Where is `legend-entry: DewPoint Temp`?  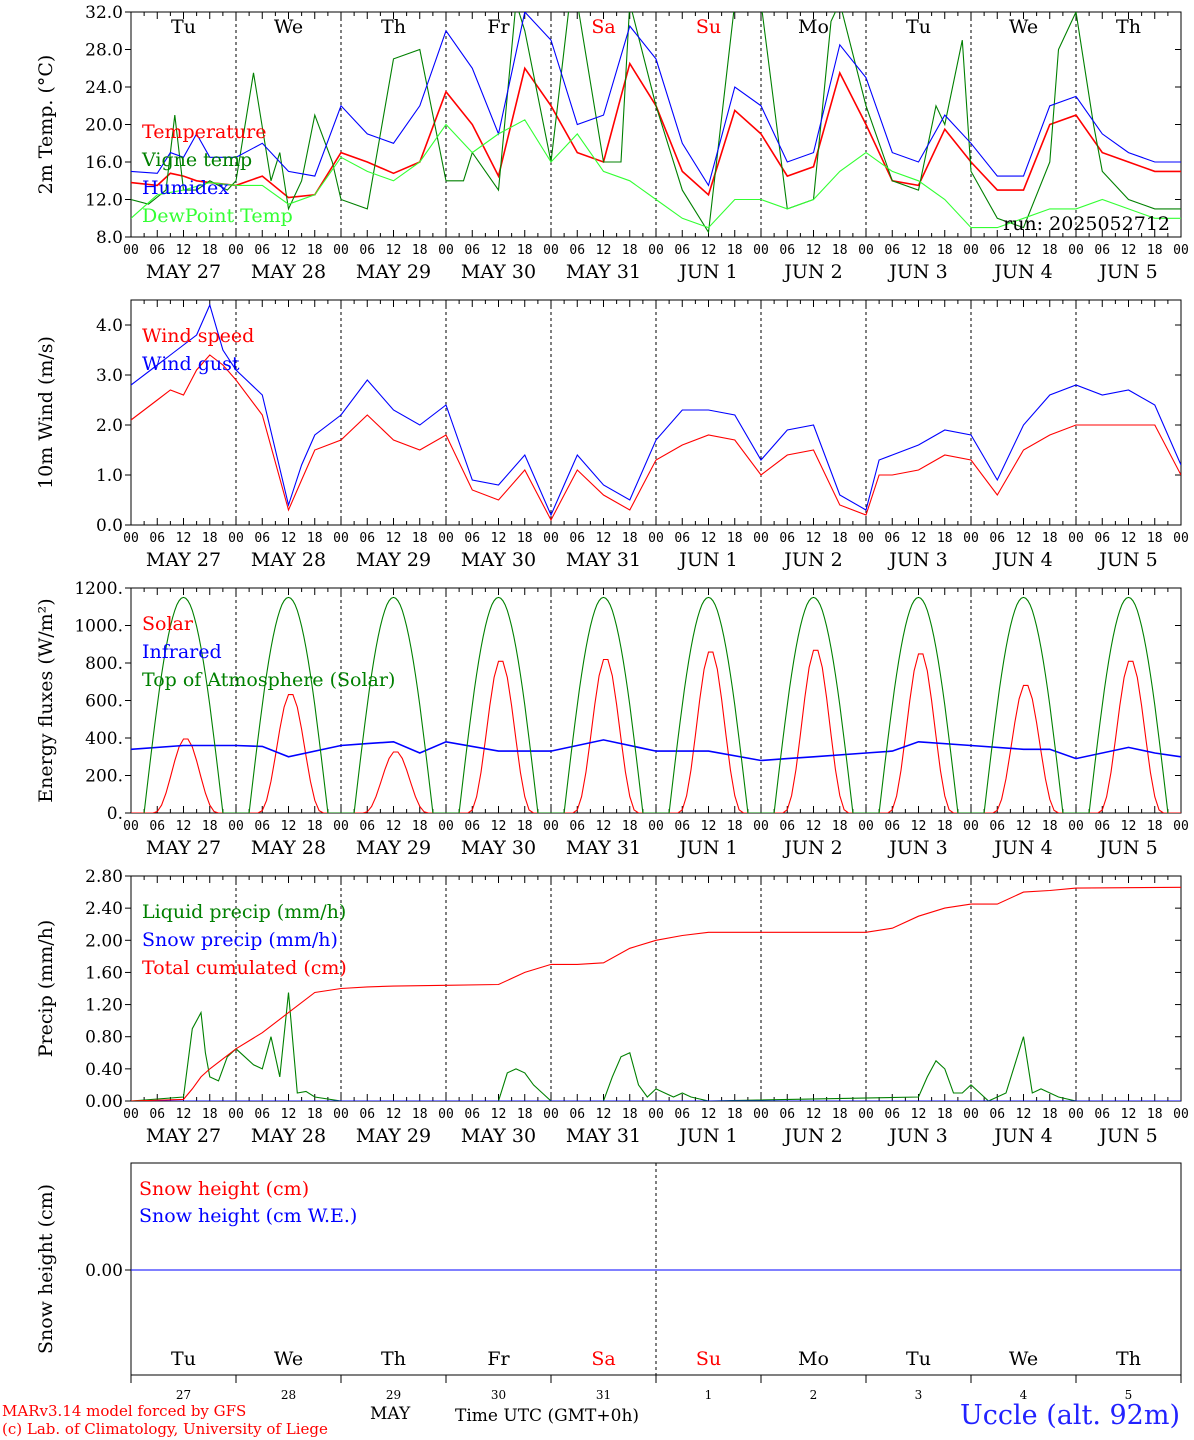 legend-entry: DewPoint Temp is located at coordinates (217, 216).